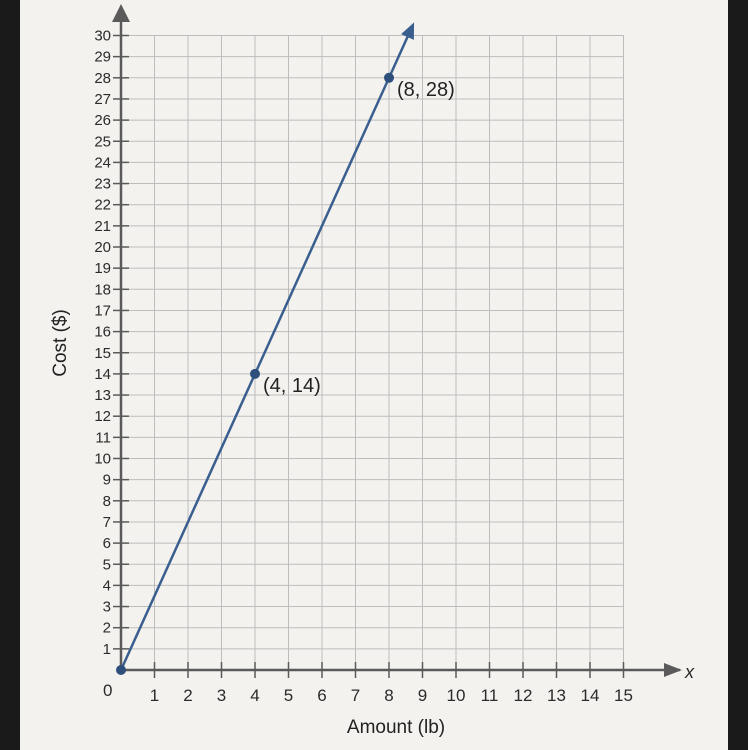  Describe the element at coordinates (102, 416) in the screenshot. I see `y-tick-label: 12` at that location.